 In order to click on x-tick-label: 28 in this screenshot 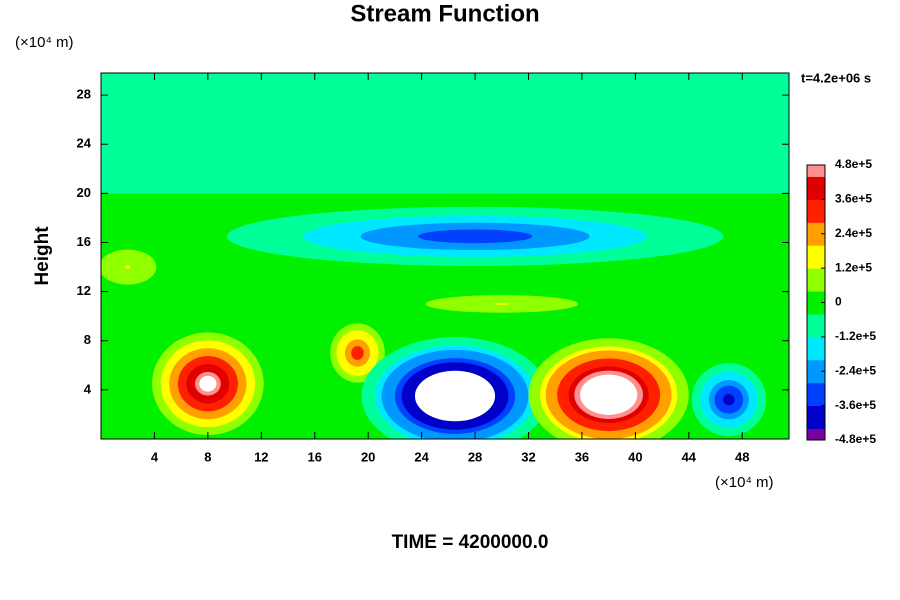, I will do `click(475, 456)`.